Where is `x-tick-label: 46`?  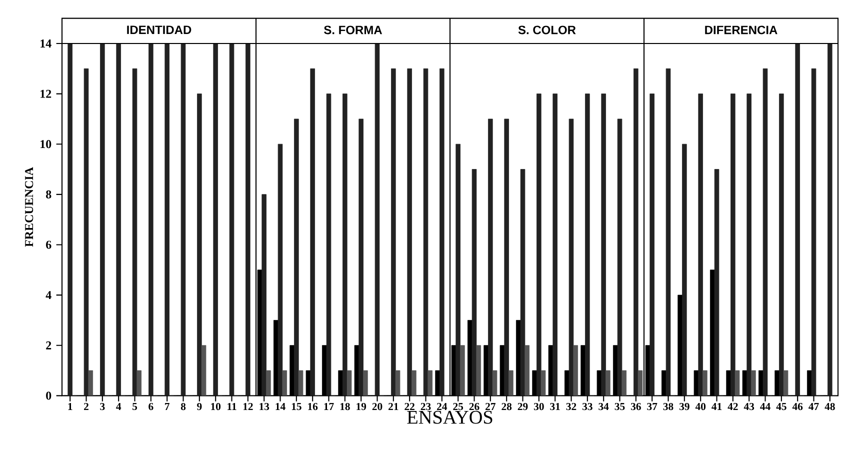 x-tick-label: 46 is located at coordinates (797, 406).